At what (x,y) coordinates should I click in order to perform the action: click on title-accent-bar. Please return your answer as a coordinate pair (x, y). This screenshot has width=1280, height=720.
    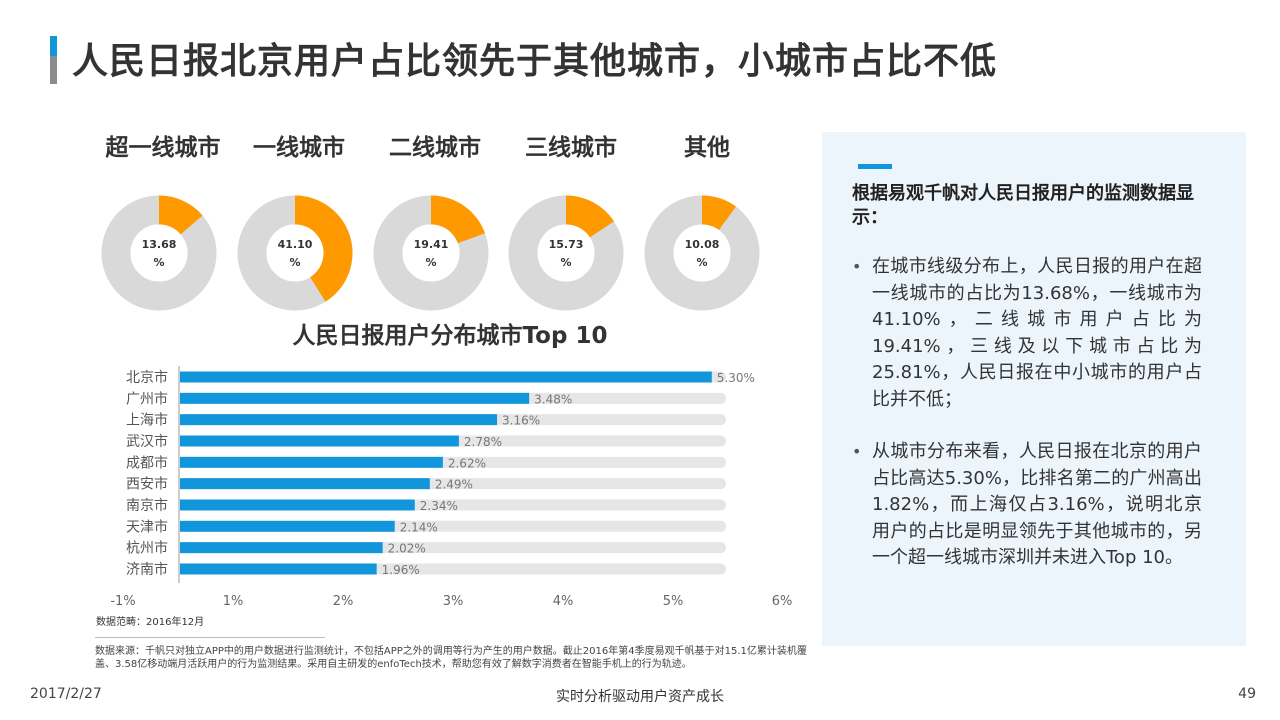
    Looking at the image, I should click on (53, 60).